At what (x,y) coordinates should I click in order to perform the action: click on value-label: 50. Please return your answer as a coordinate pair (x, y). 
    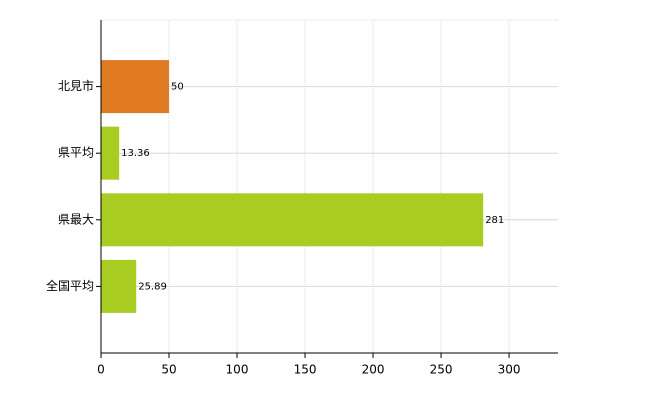
    Looking at the image, I should click on (177, 87).